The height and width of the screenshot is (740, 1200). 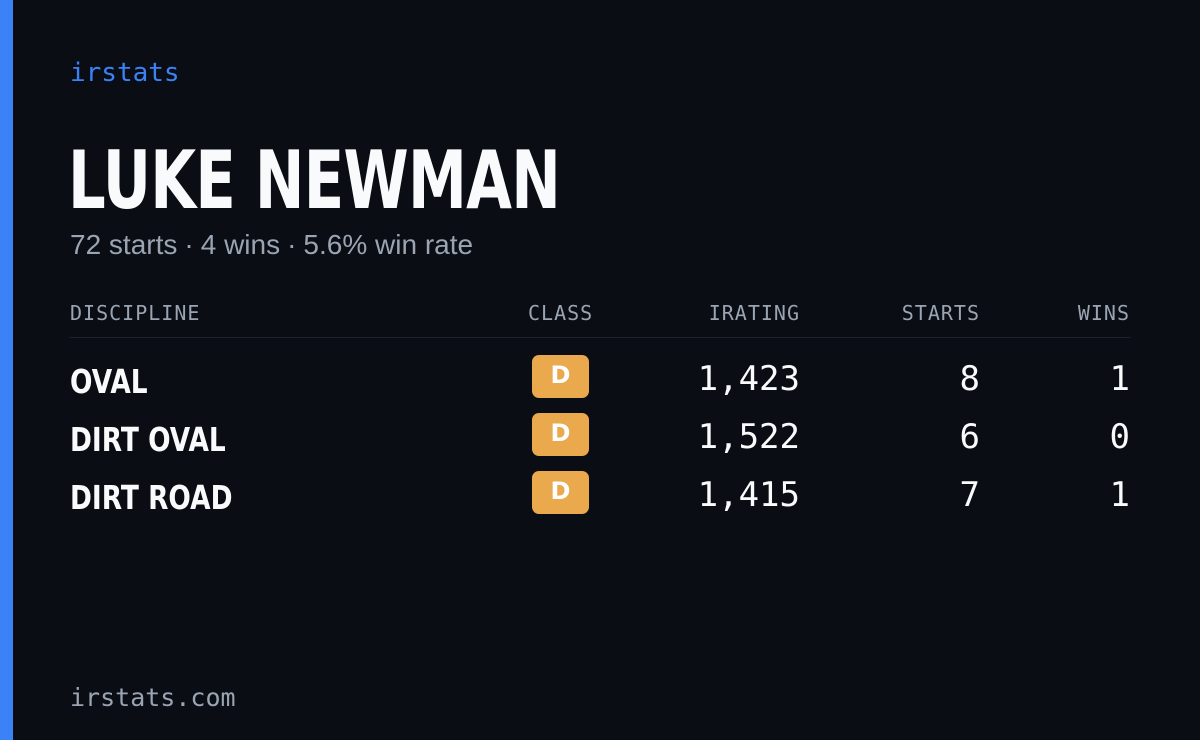 What do you see at coordinates (561, 313) in the screenshot?
I see `column-header-class: CLASS` at bounding box center [561, 313].